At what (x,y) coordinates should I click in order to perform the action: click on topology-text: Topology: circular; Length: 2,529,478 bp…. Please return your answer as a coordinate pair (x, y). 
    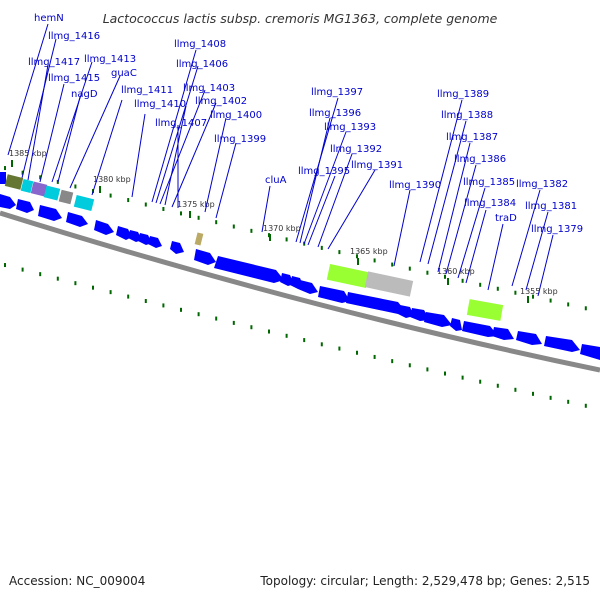
    Looking at the image, I should click on (425, 581).